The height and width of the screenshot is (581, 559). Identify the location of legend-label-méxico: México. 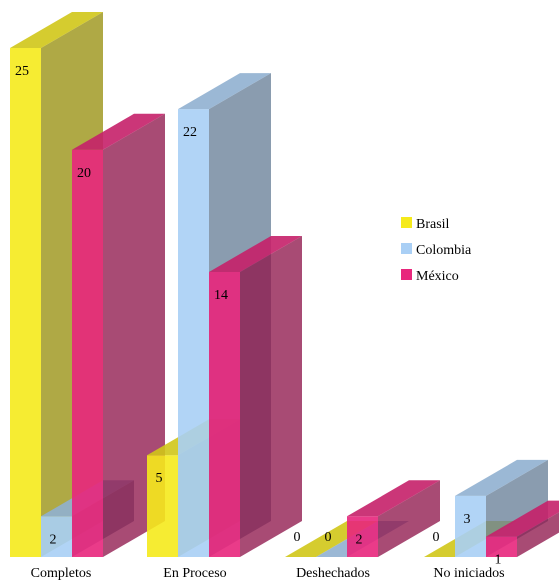
(437, 276).